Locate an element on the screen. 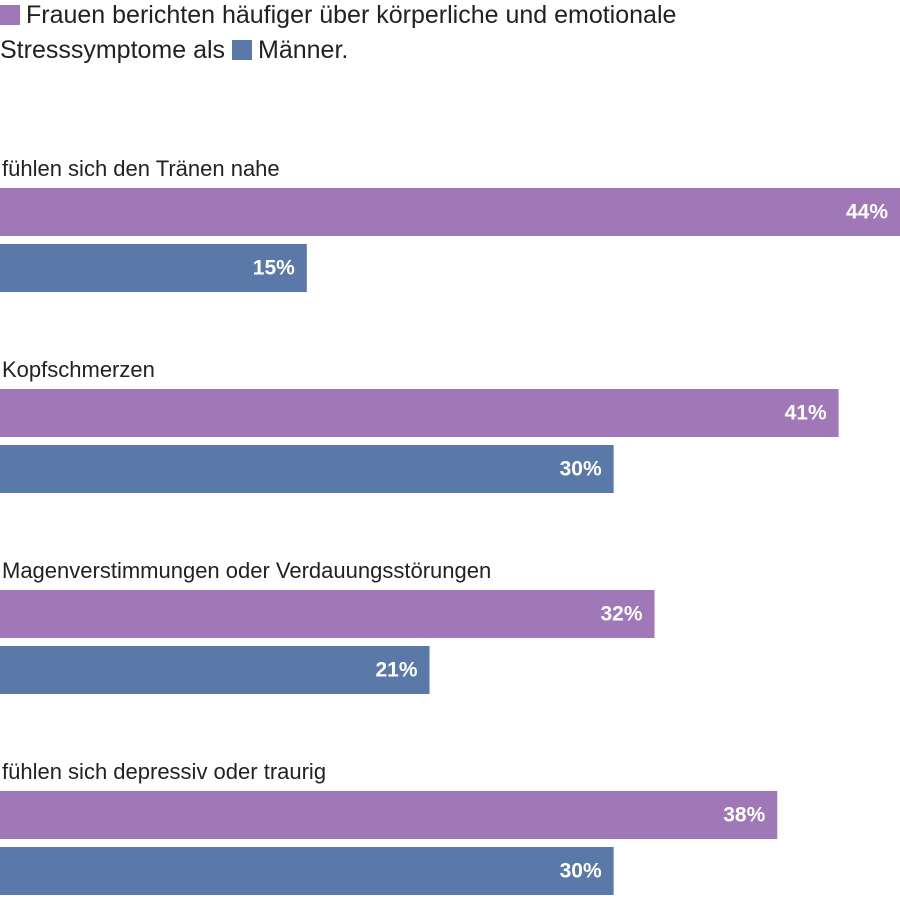 This screenshot has width=900, height=900. legend-label: Männer. is located at coordinates (303, 50).